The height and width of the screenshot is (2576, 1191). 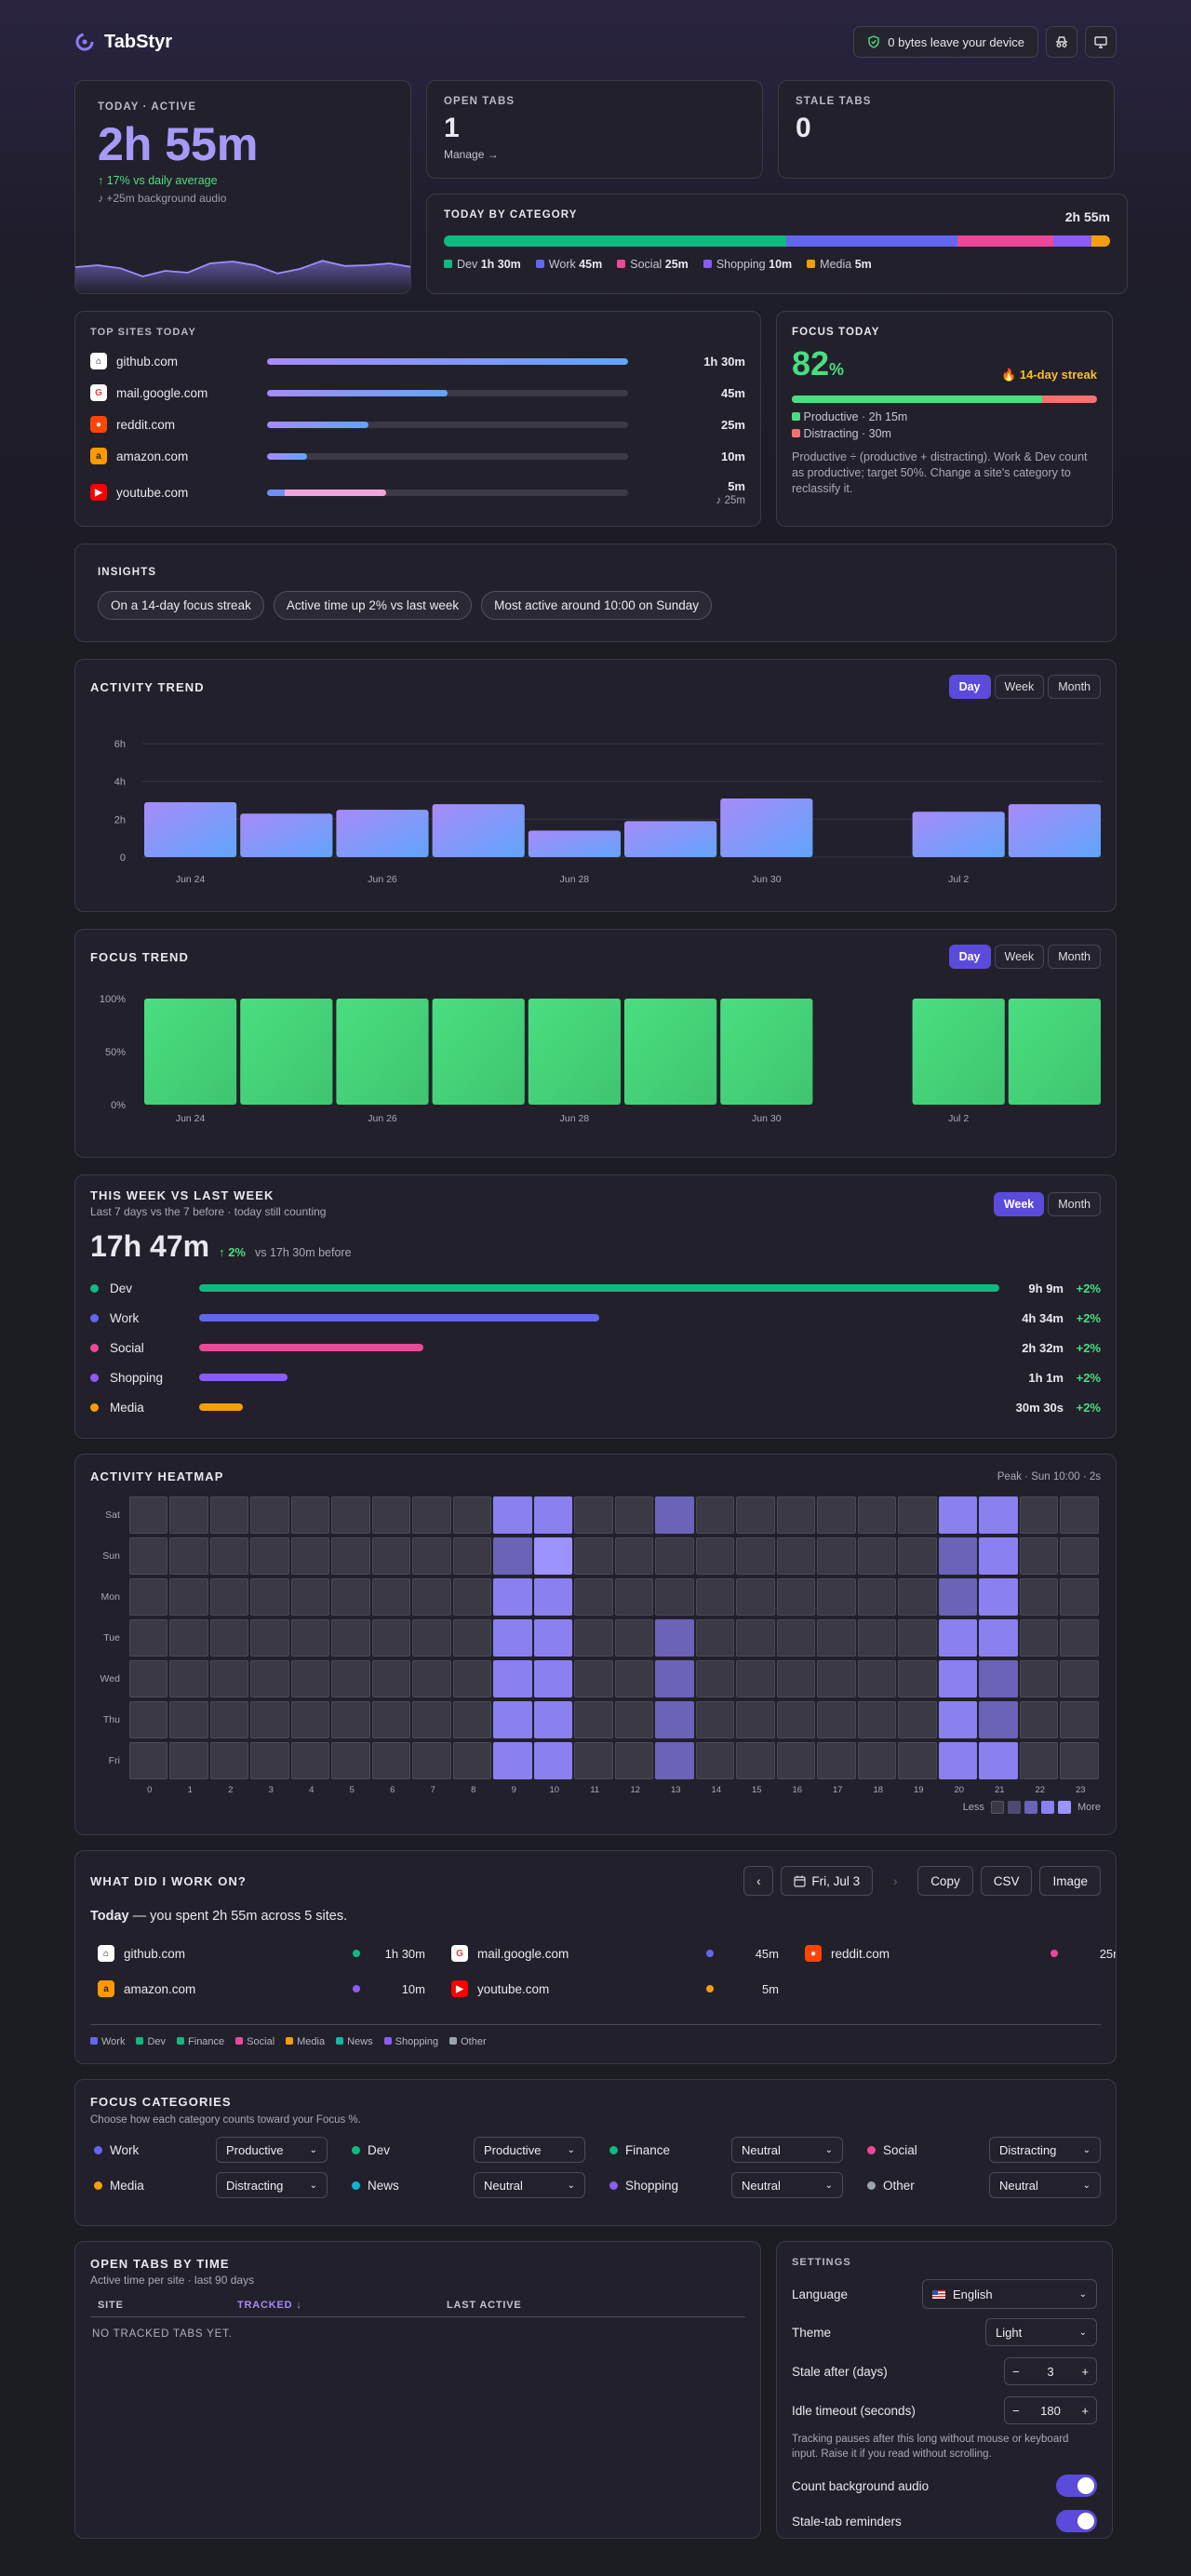 I want to click on insight-chip: Active time up 2% vs last week, so click(x=373, y=605).